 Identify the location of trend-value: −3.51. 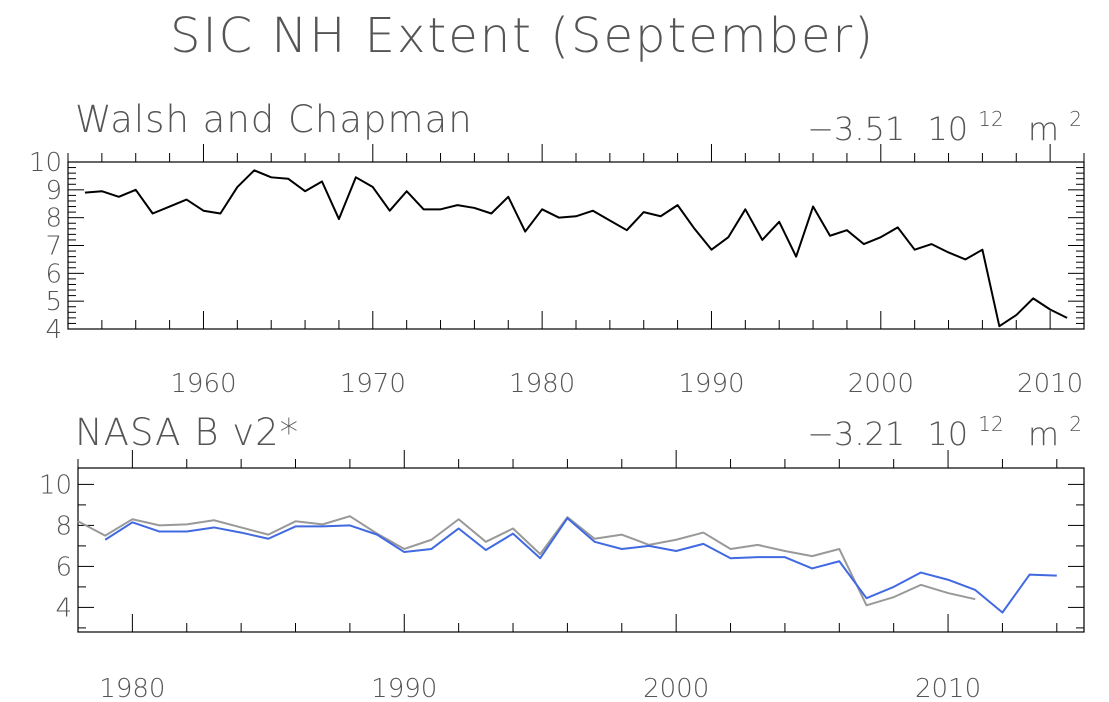
(856, 129).